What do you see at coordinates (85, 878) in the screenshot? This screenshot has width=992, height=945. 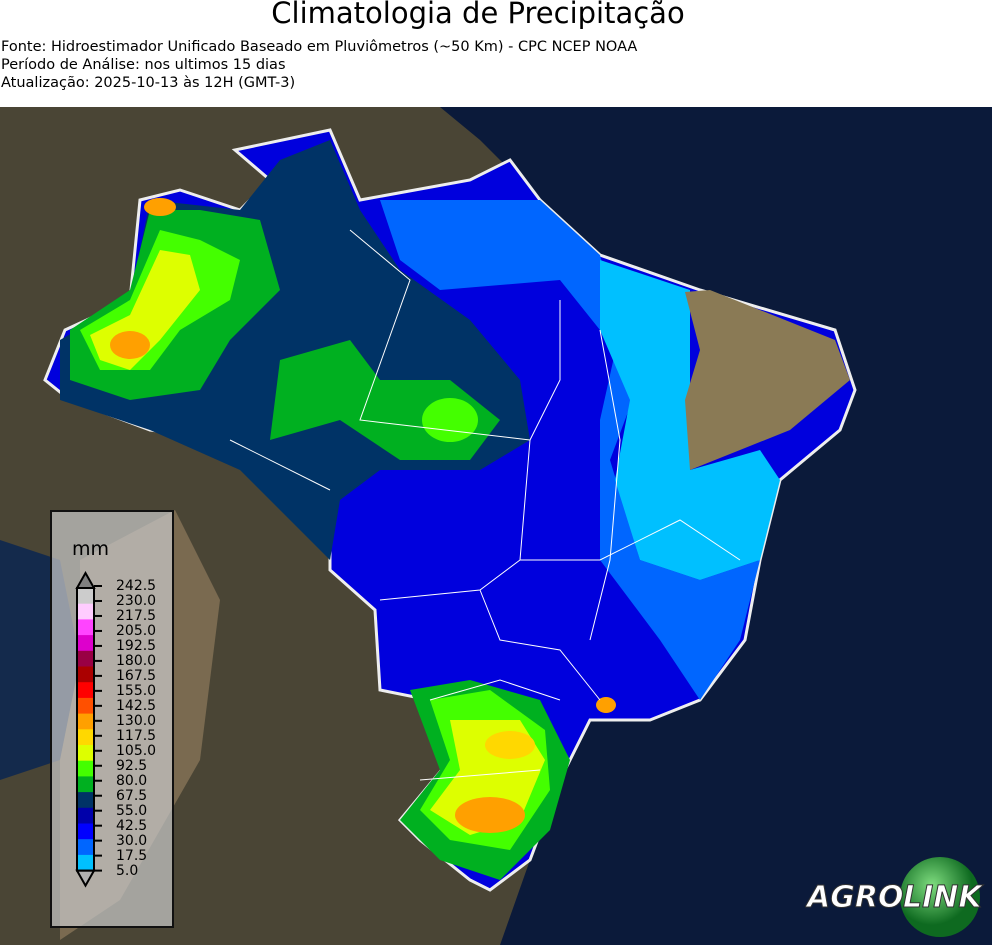 I see `colorbar-under-arrow` at bounding box center [85, 878].